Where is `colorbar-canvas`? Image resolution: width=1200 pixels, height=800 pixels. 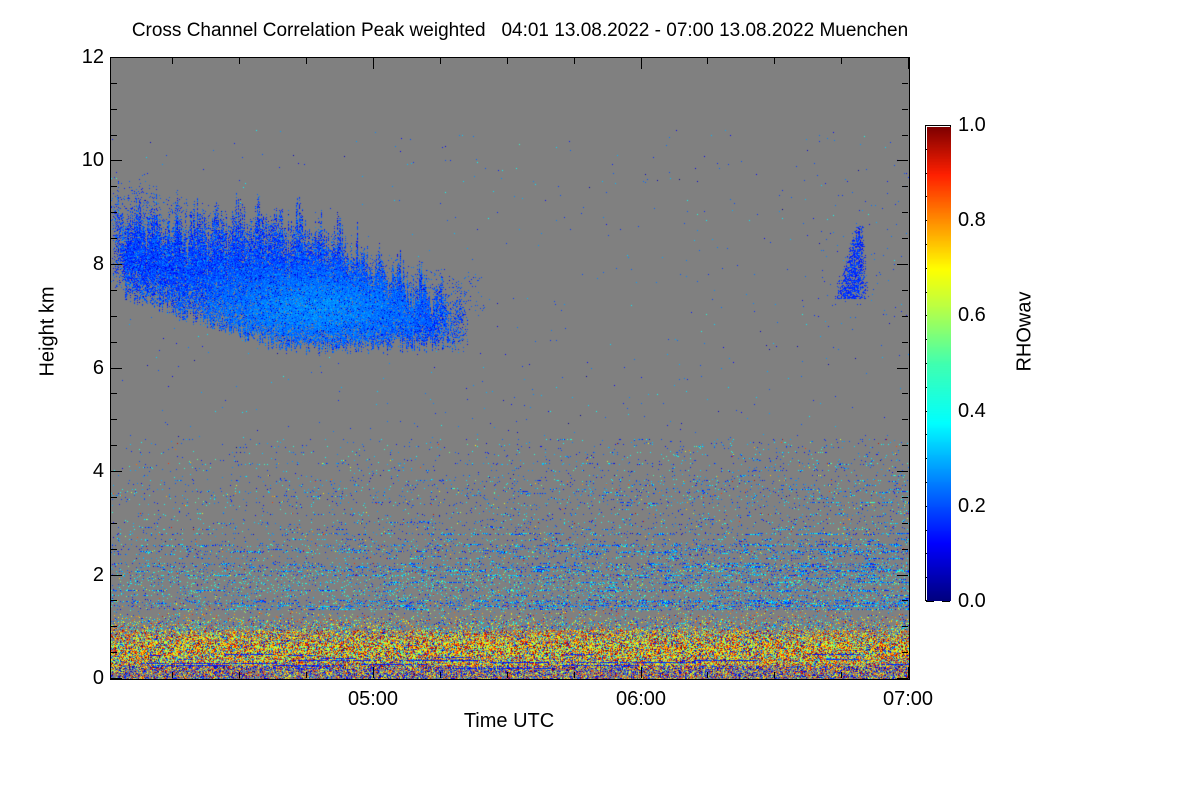 colorbar-canvas is located at coordinates (939, 364).